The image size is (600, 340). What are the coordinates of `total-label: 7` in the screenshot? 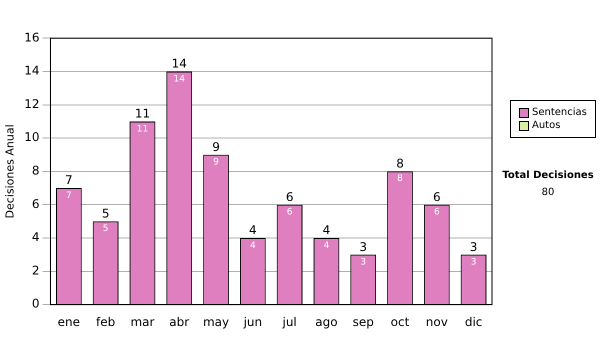 It's located at (69, 180).